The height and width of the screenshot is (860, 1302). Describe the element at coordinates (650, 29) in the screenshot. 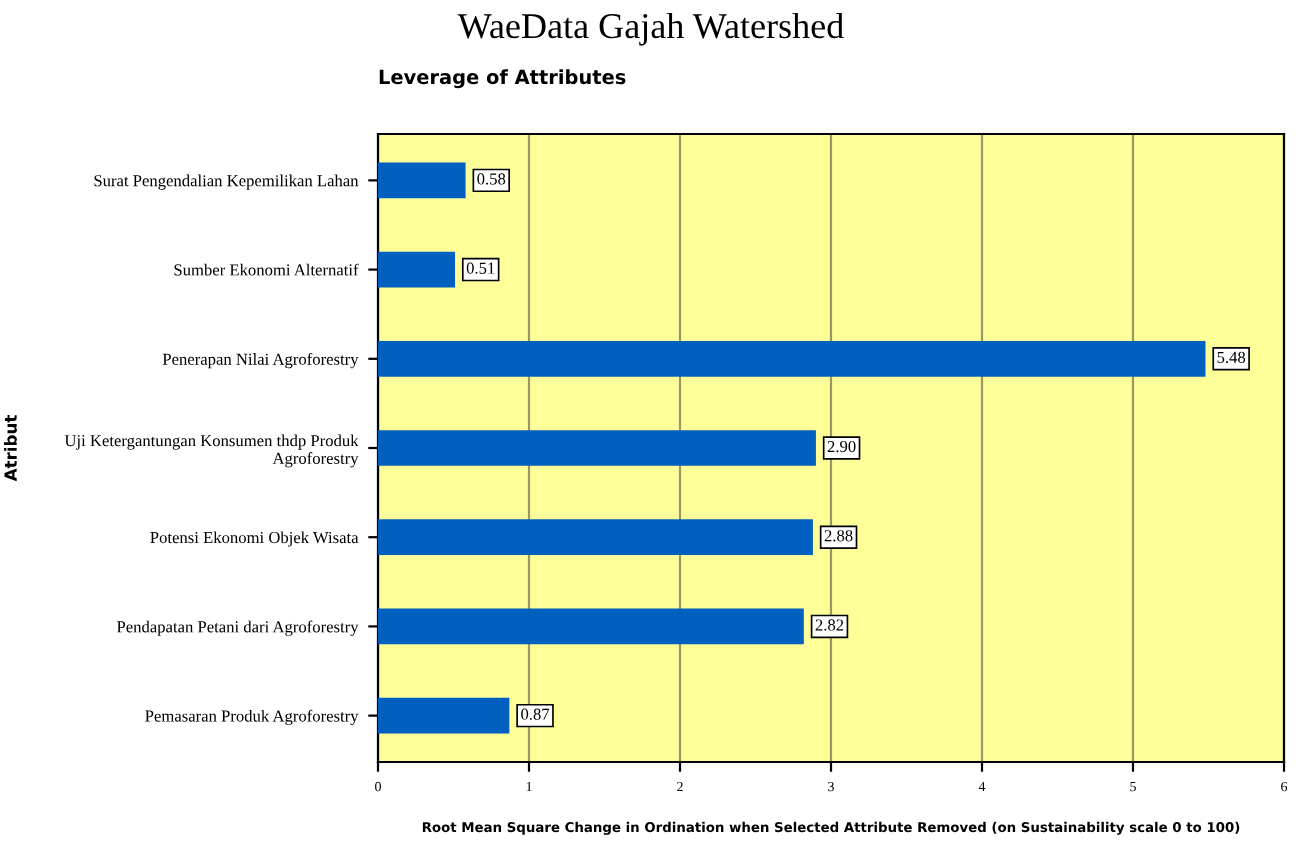

I see `text: WaeData Gajah Watershed` at that location.